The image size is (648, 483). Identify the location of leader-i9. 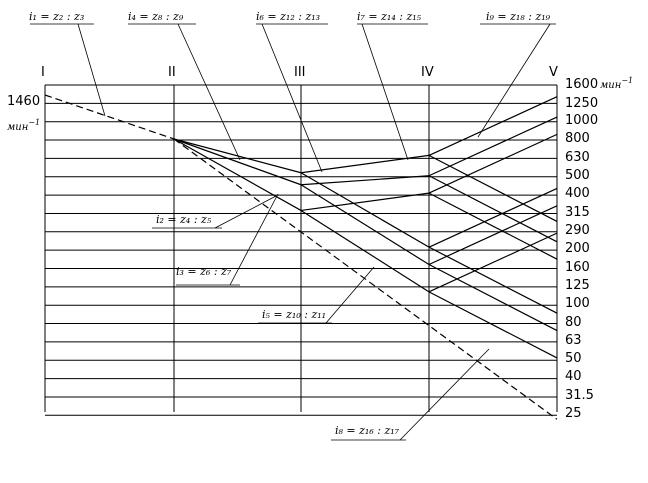
(514, 80).